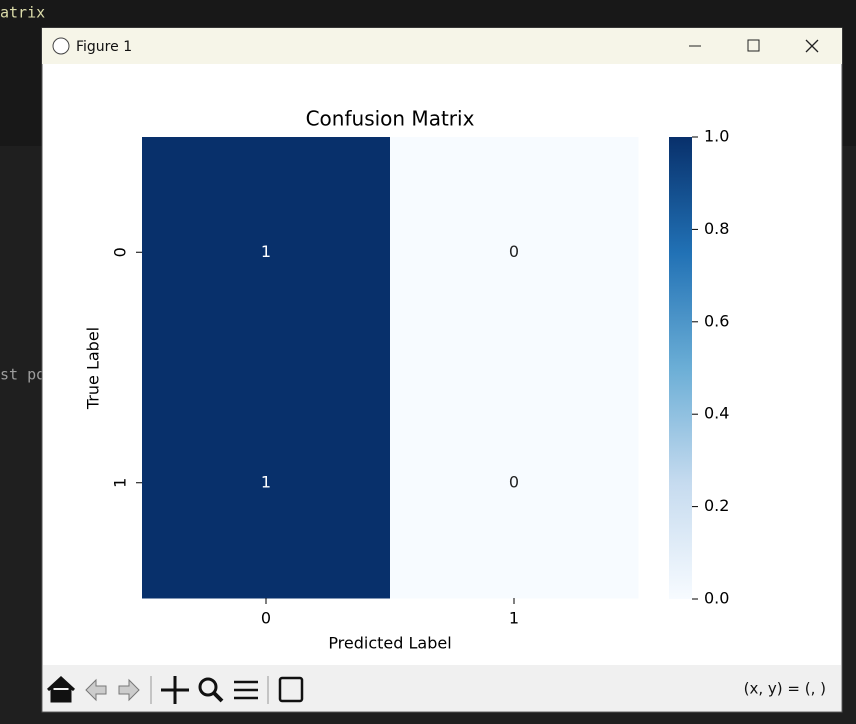  Describe the element at coordinates (93, 368) in the screenshot. I see `y-axis-label: True Label` at that location.